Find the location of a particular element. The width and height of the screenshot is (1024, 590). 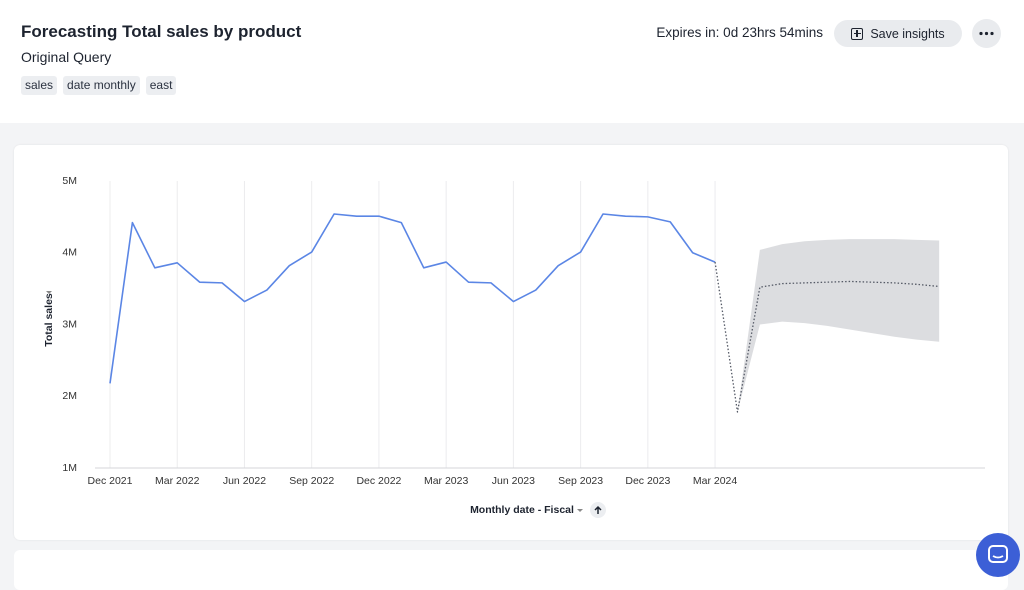

x-tick-label: Sep 2023 is located at coordinates (580, 481).